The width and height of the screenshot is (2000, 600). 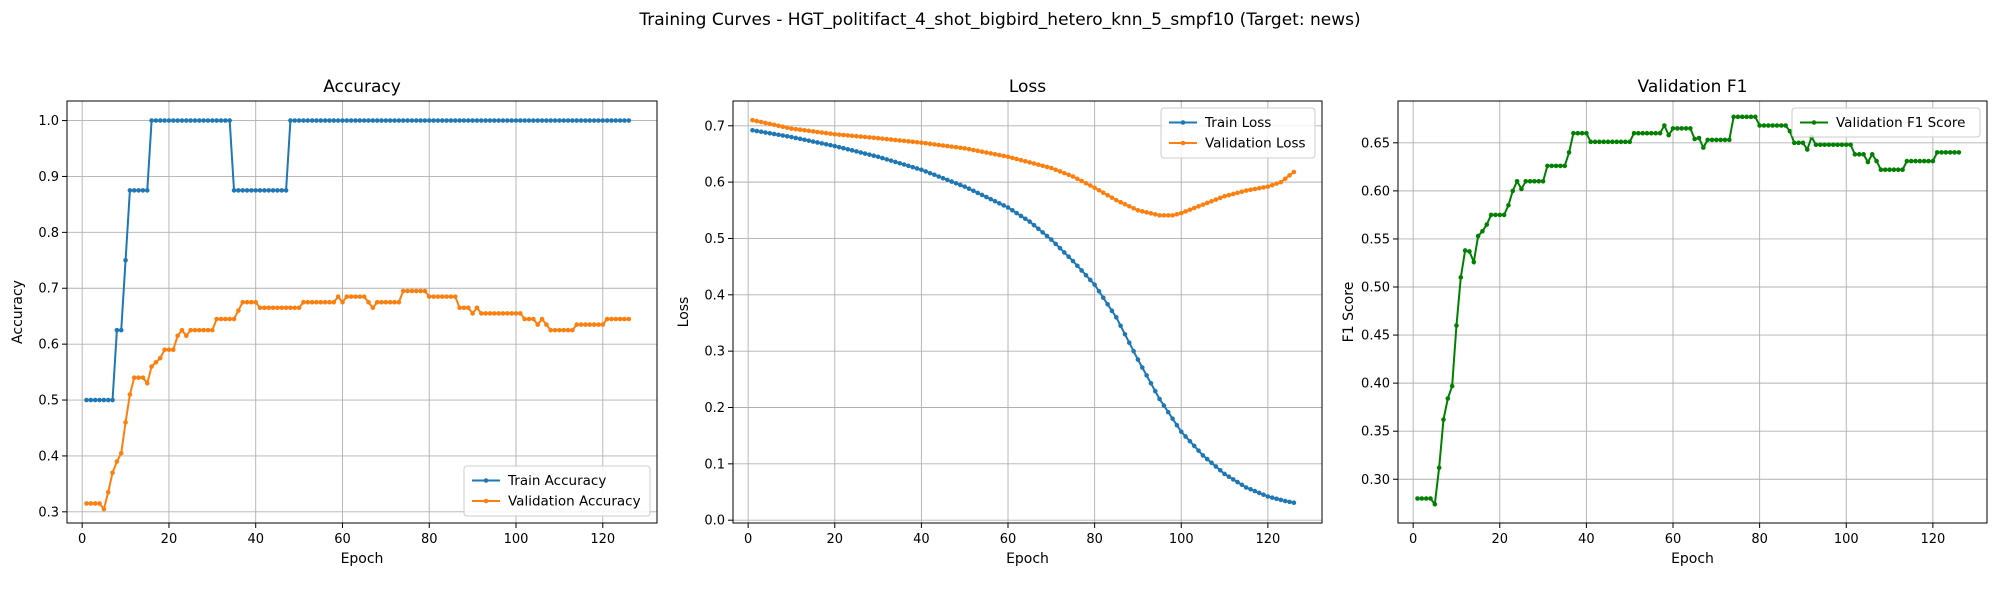 What do you see at coordinates (48, 121) in the screenshot?
I see `y-tick-label: 1.0` at bounding box center [48, 121].